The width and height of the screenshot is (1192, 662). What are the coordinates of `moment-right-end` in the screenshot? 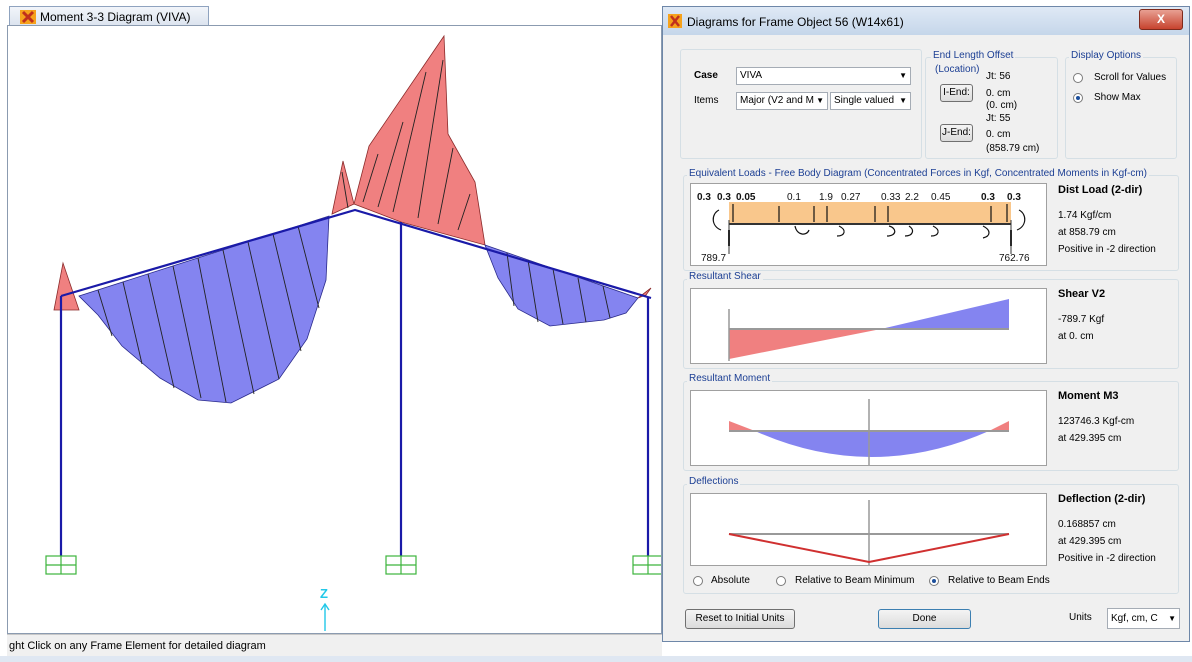 It's located at (999, 426).